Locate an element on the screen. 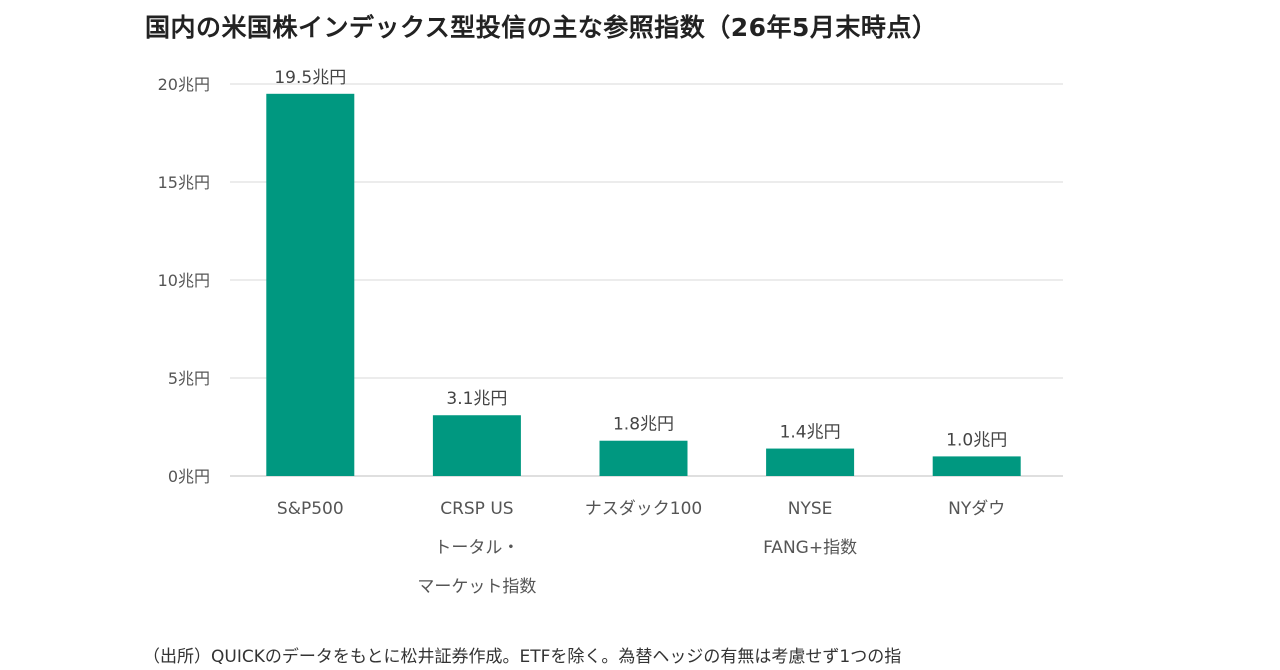  x-category-label: S&P500 is located at coordinates (310, 509).